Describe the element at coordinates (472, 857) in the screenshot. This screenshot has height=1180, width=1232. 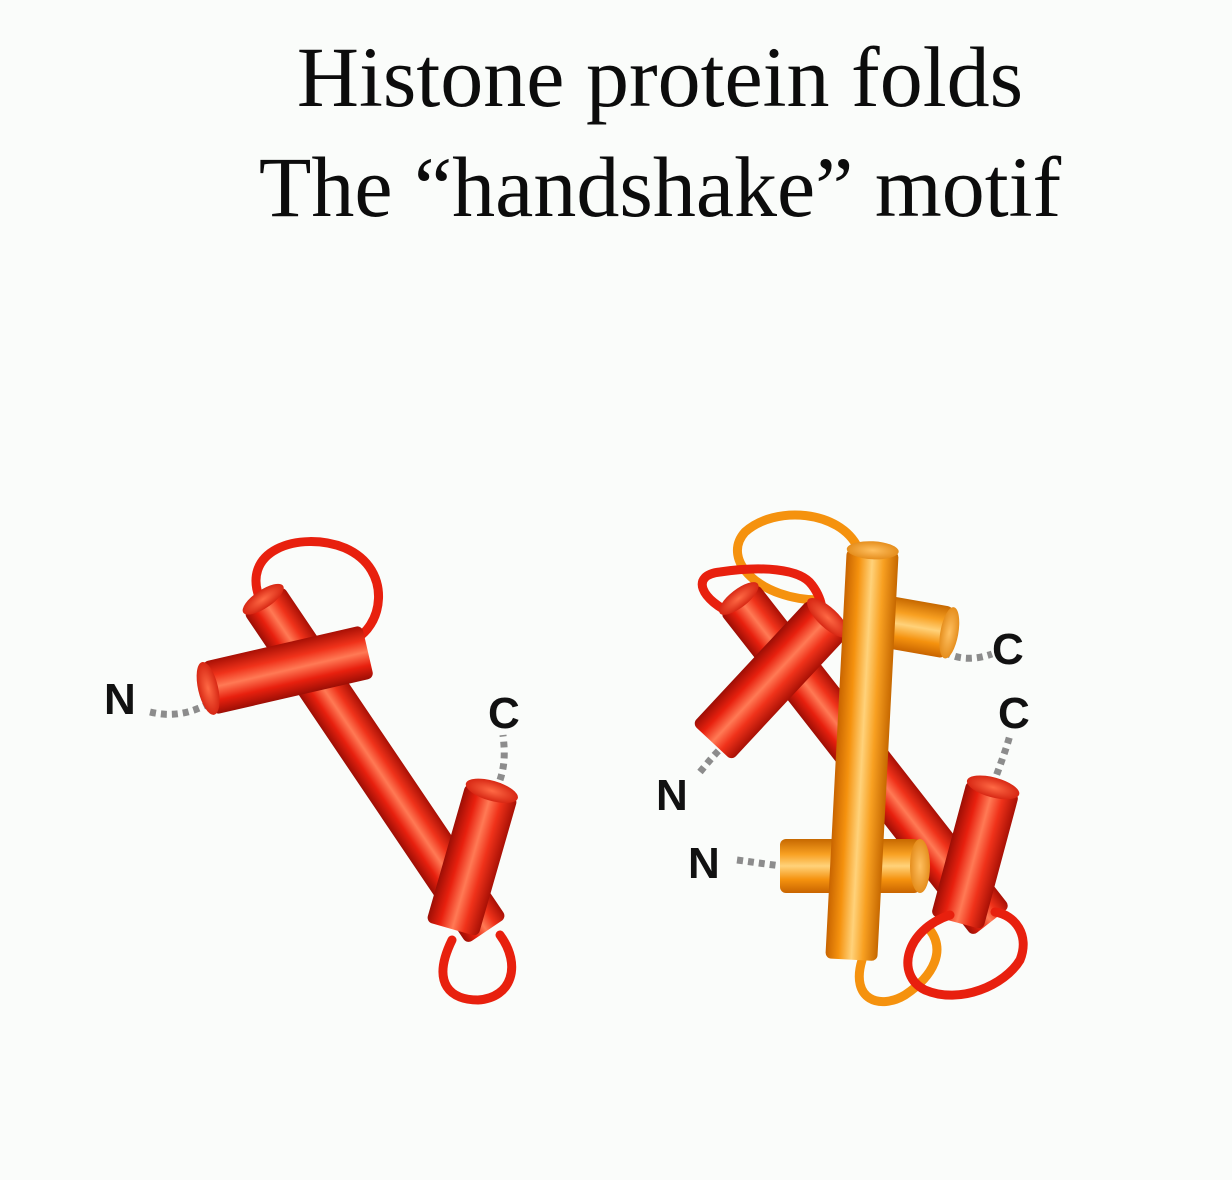
I see `monomer-helix-alpha3` at that location.